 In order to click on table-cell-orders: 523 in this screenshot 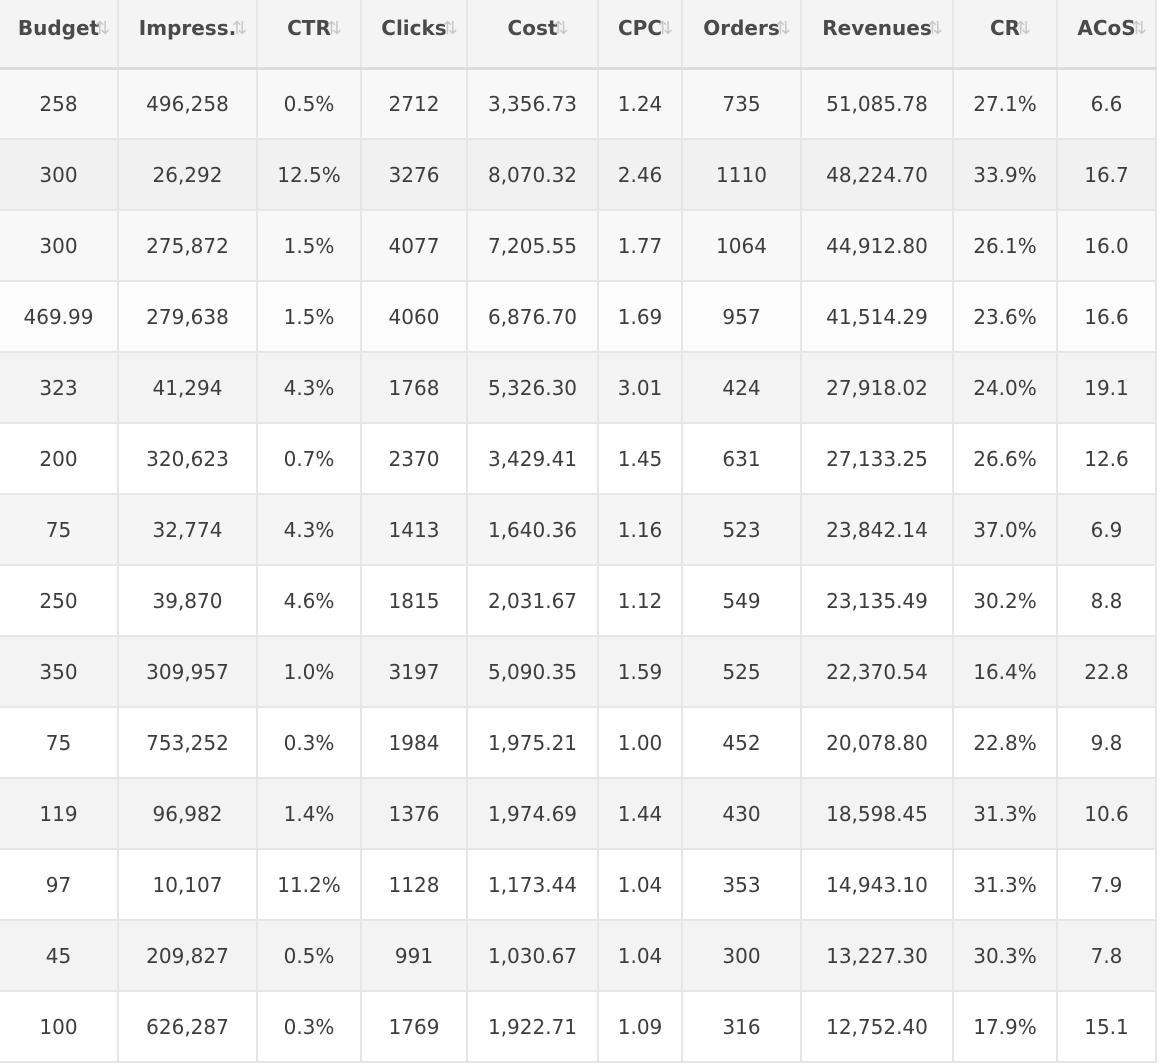, I will do `click(742, 530)`.